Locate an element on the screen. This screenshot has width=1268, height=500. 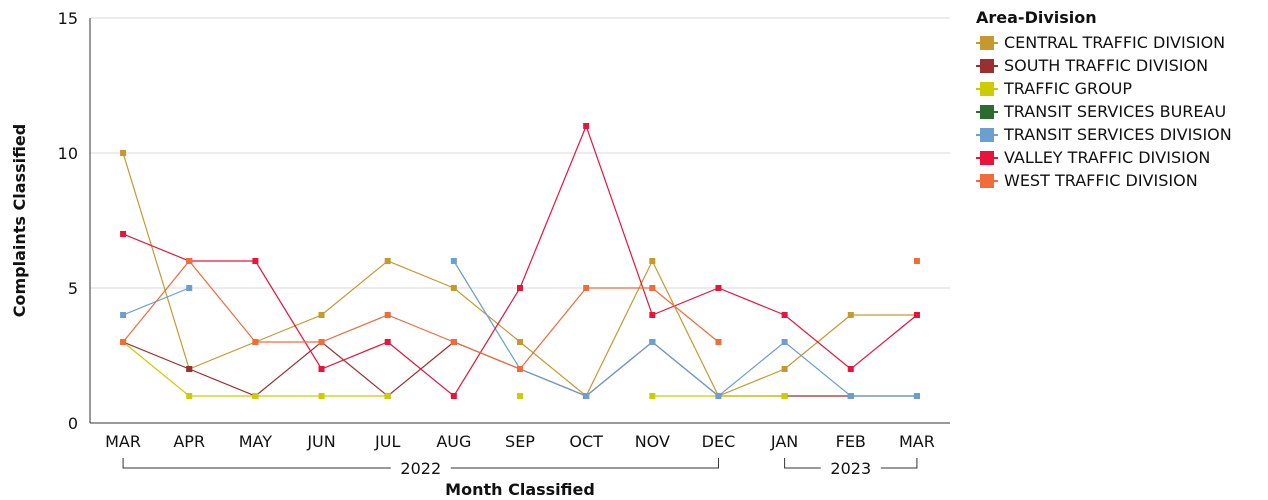
x-tick-label: SEP is located at coordinates (520, 441).